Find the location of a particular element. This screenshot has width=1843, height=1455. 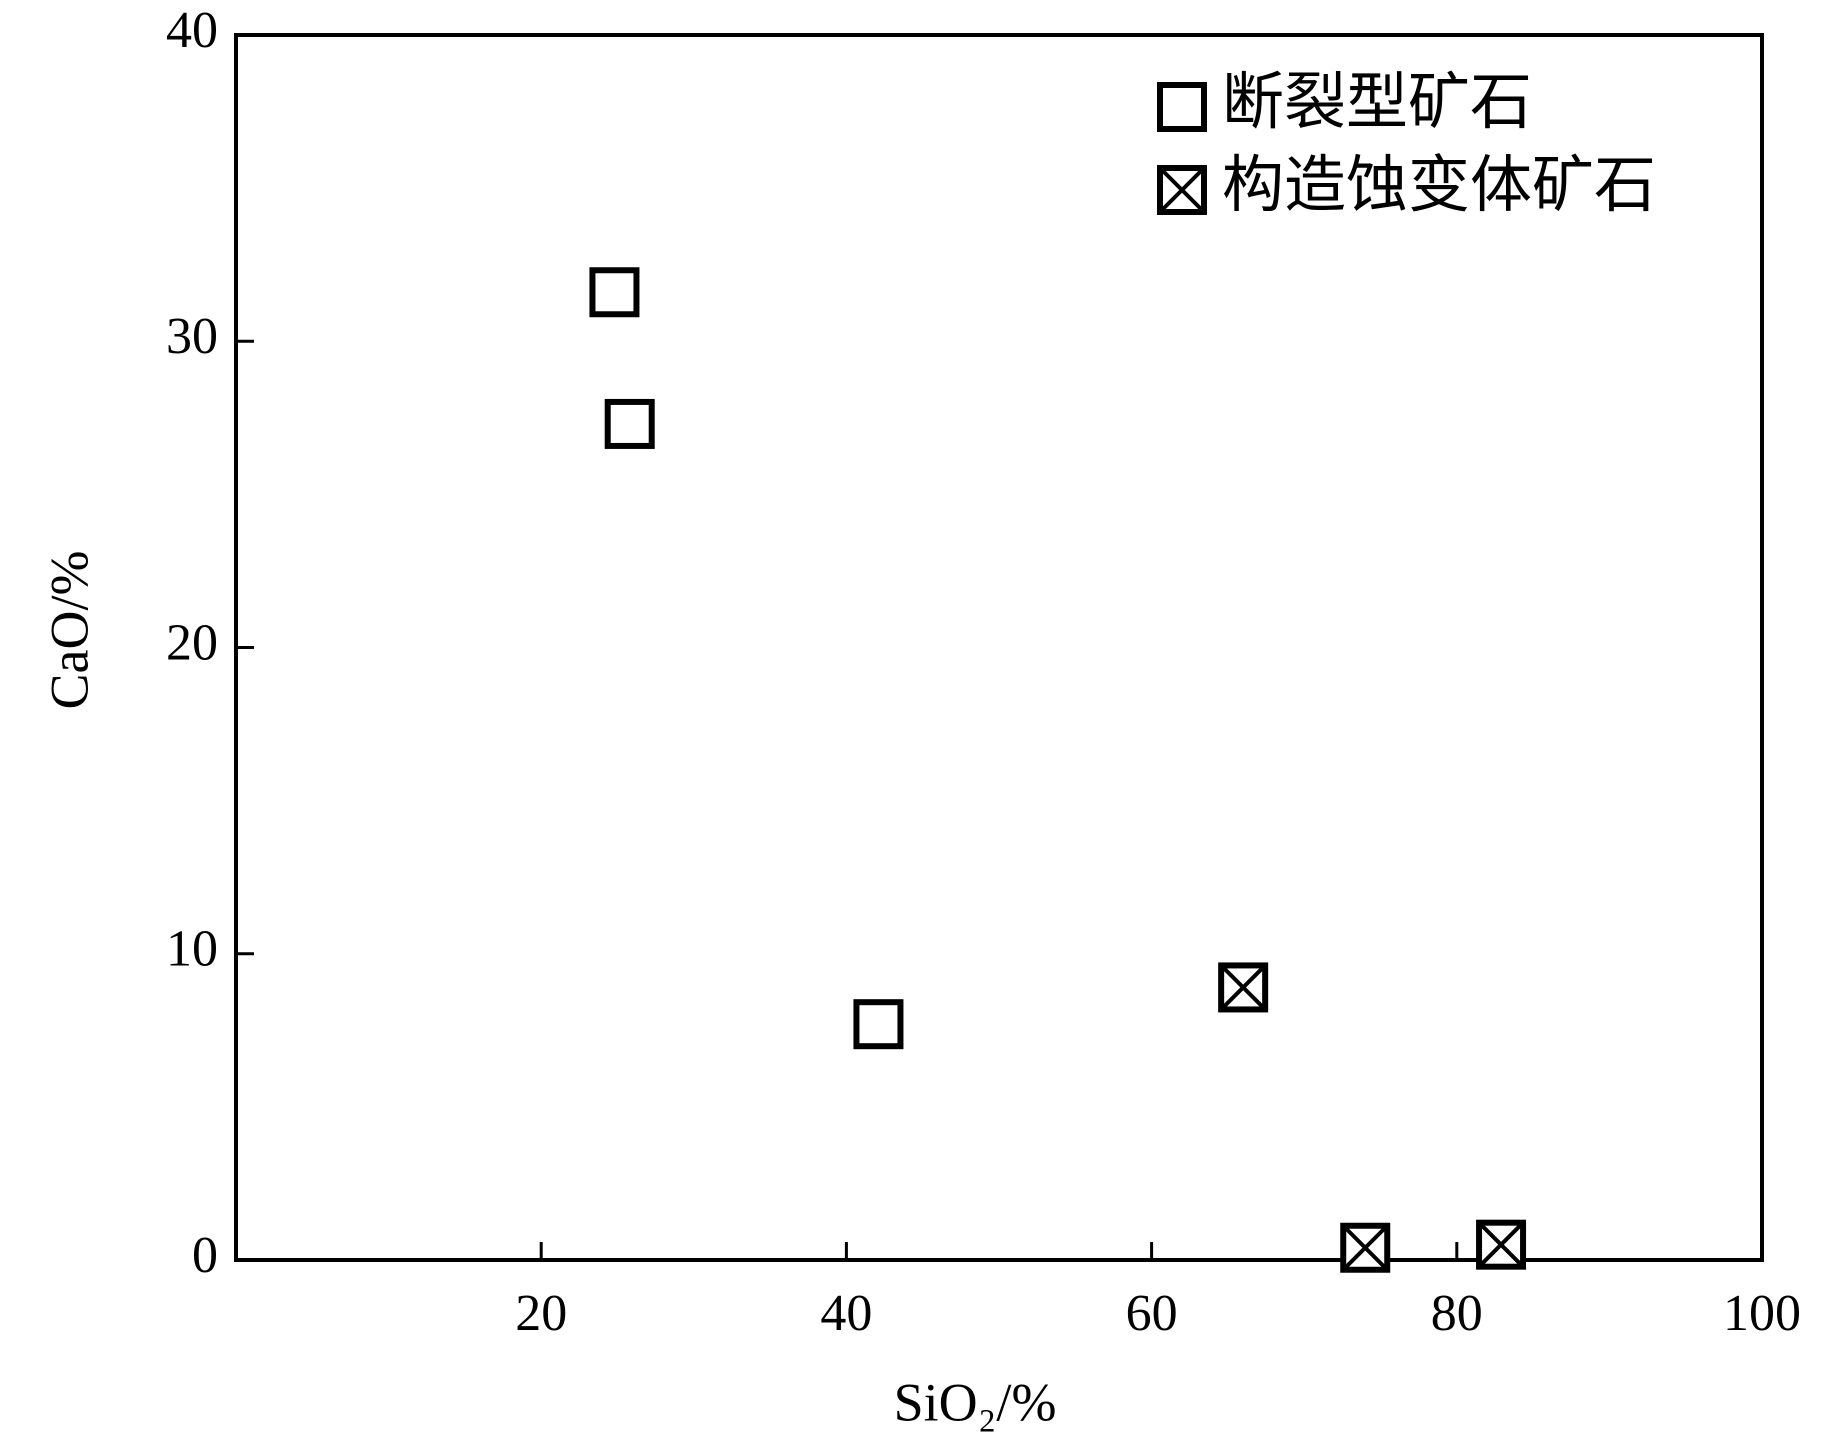

legend-label: 构造蚀变体矿石 is located at coordinates (1439, 186).